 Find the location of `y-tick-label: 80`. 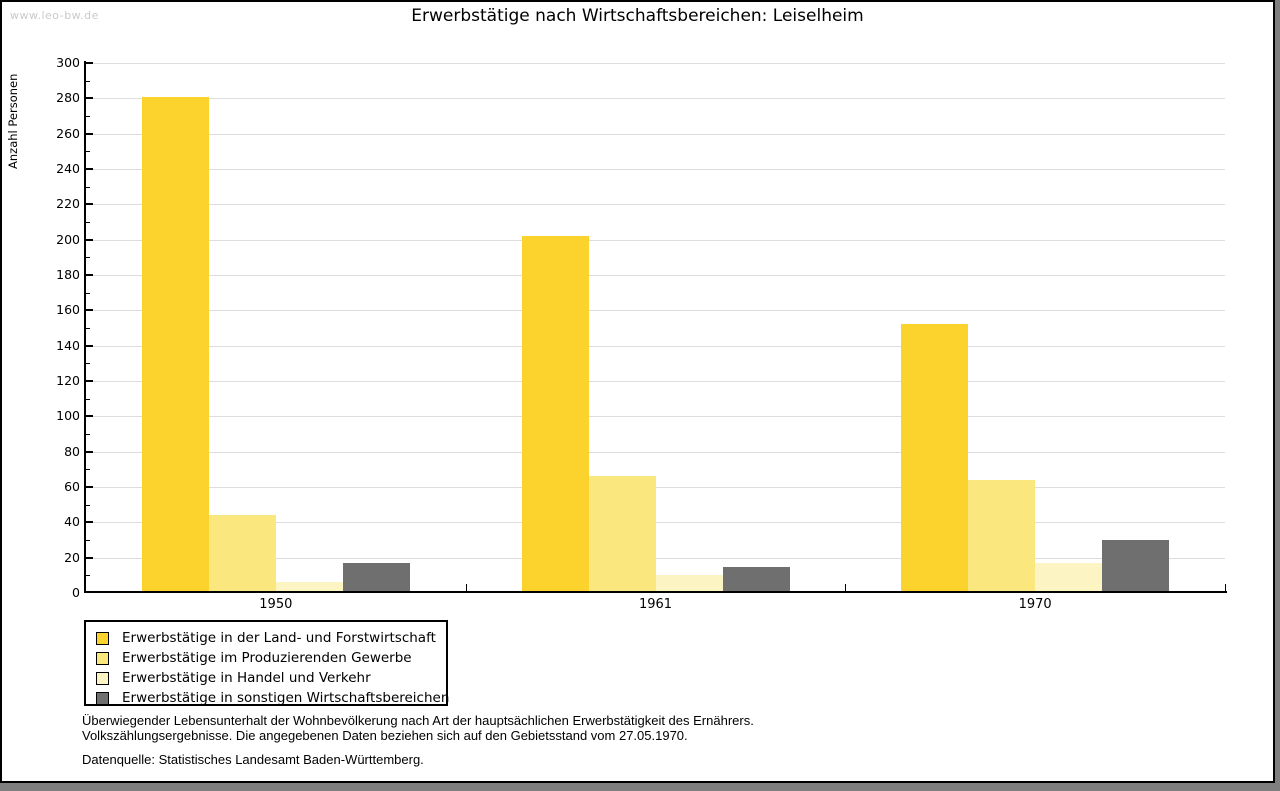

y-tick-label: 80 is located at coordinates (72, 451).